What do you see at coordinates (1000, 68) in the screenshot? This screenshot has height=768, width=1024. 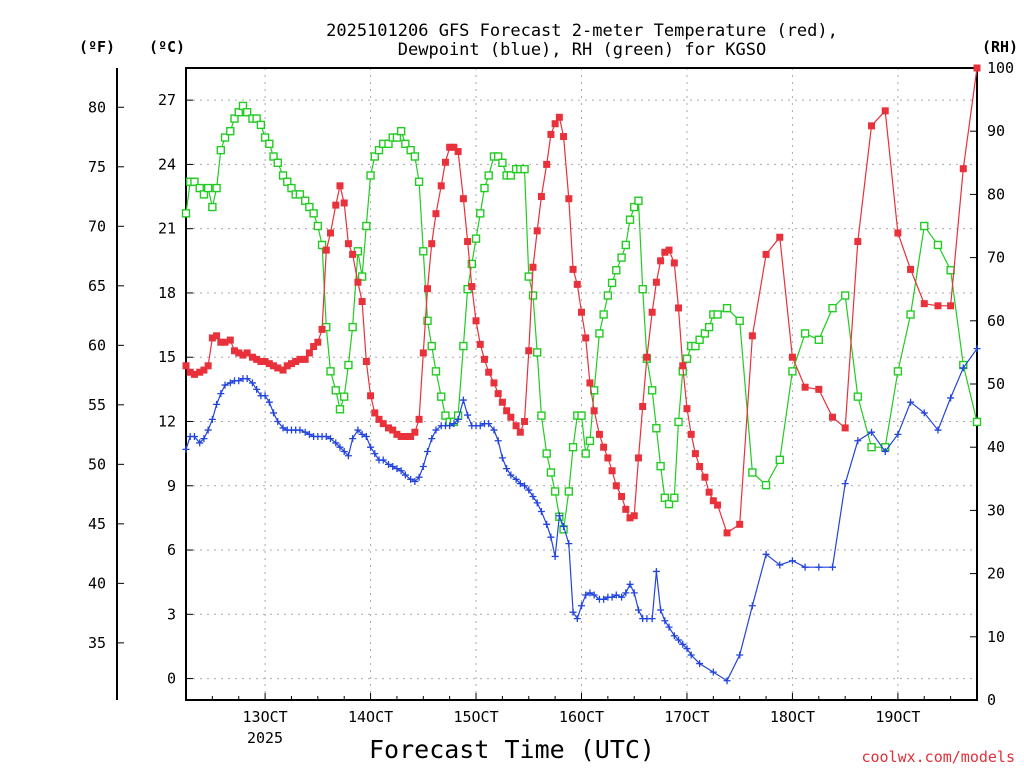 I see `rh-tick-label-10: 100` at bounding box center [1000, 68].